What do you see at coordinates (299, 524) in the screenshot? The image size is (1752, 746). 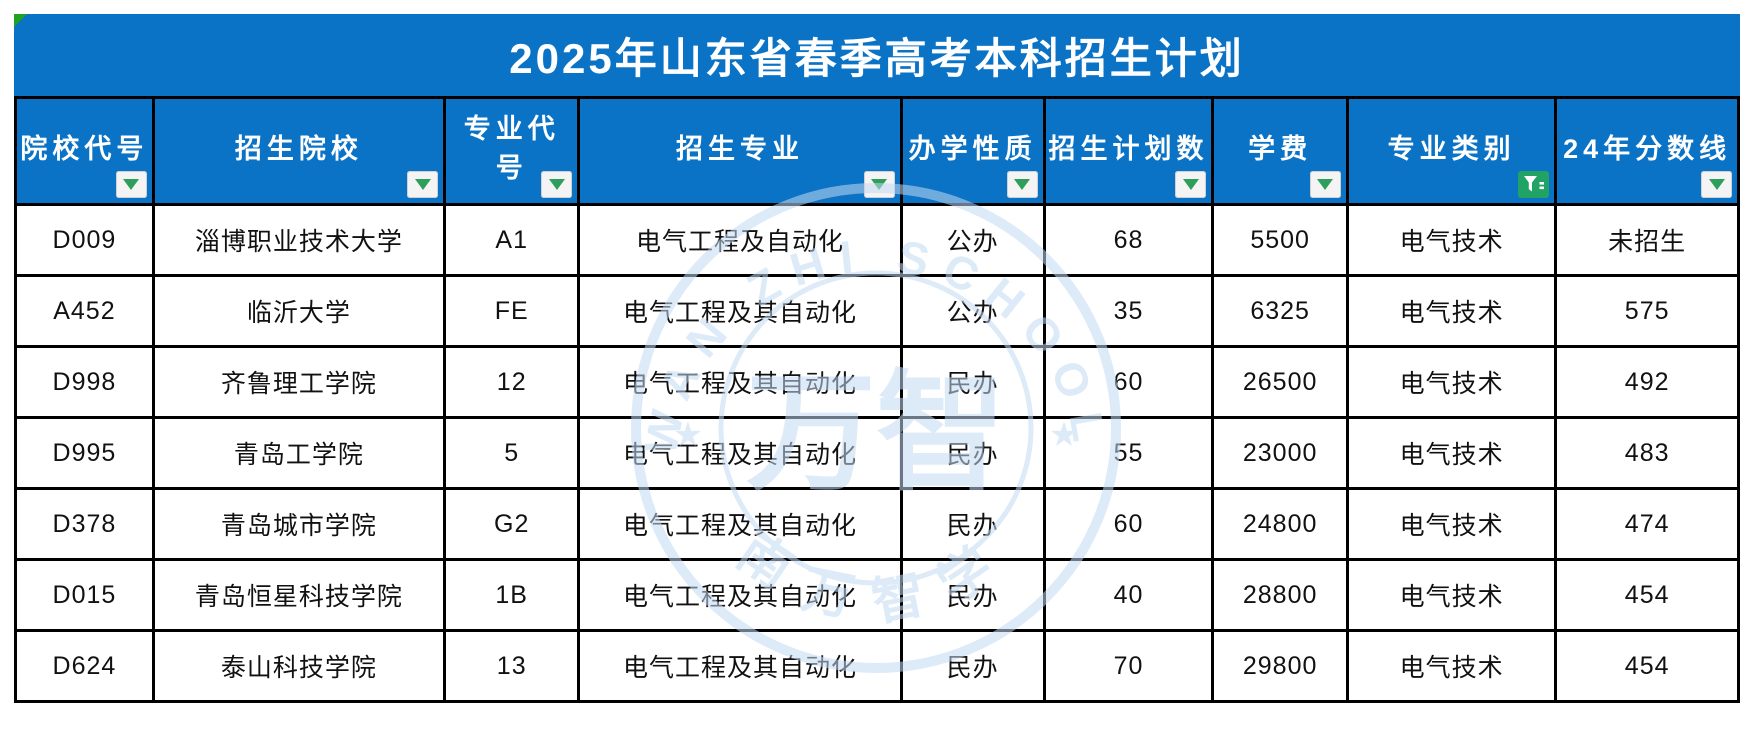 I see `table-cell: 青岛城市学院` at bounding box center [299, 524].